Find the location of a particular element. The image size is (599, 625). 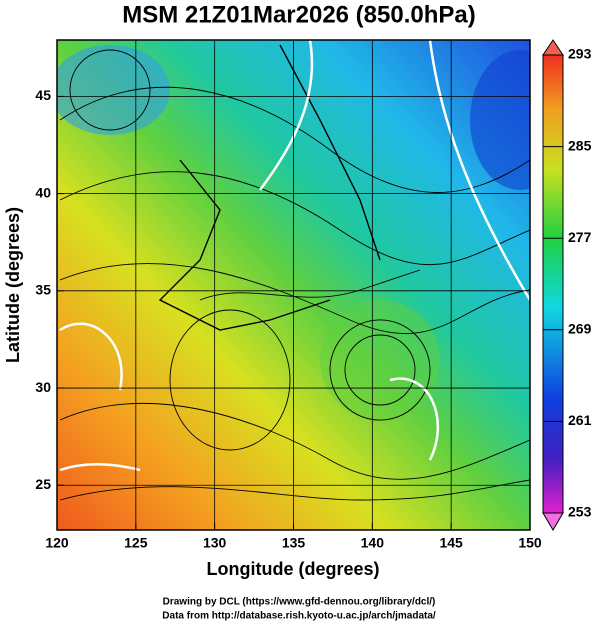

colorbar-tick-label: 285 is located at coordinates (580, 145).